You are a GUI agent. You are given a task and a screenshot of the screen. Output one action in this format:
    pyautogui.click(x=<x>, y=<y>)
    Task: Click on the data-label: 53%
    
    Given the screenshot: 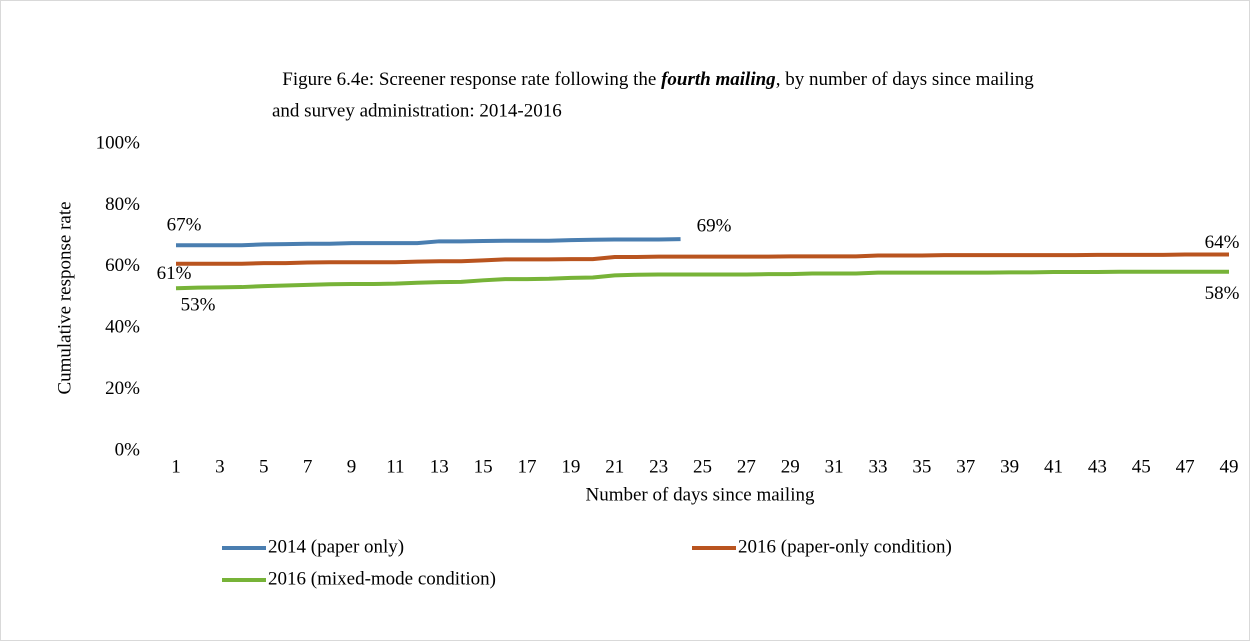 What is the action you would take?
    pyautogui.click(x=198, y=305)
    